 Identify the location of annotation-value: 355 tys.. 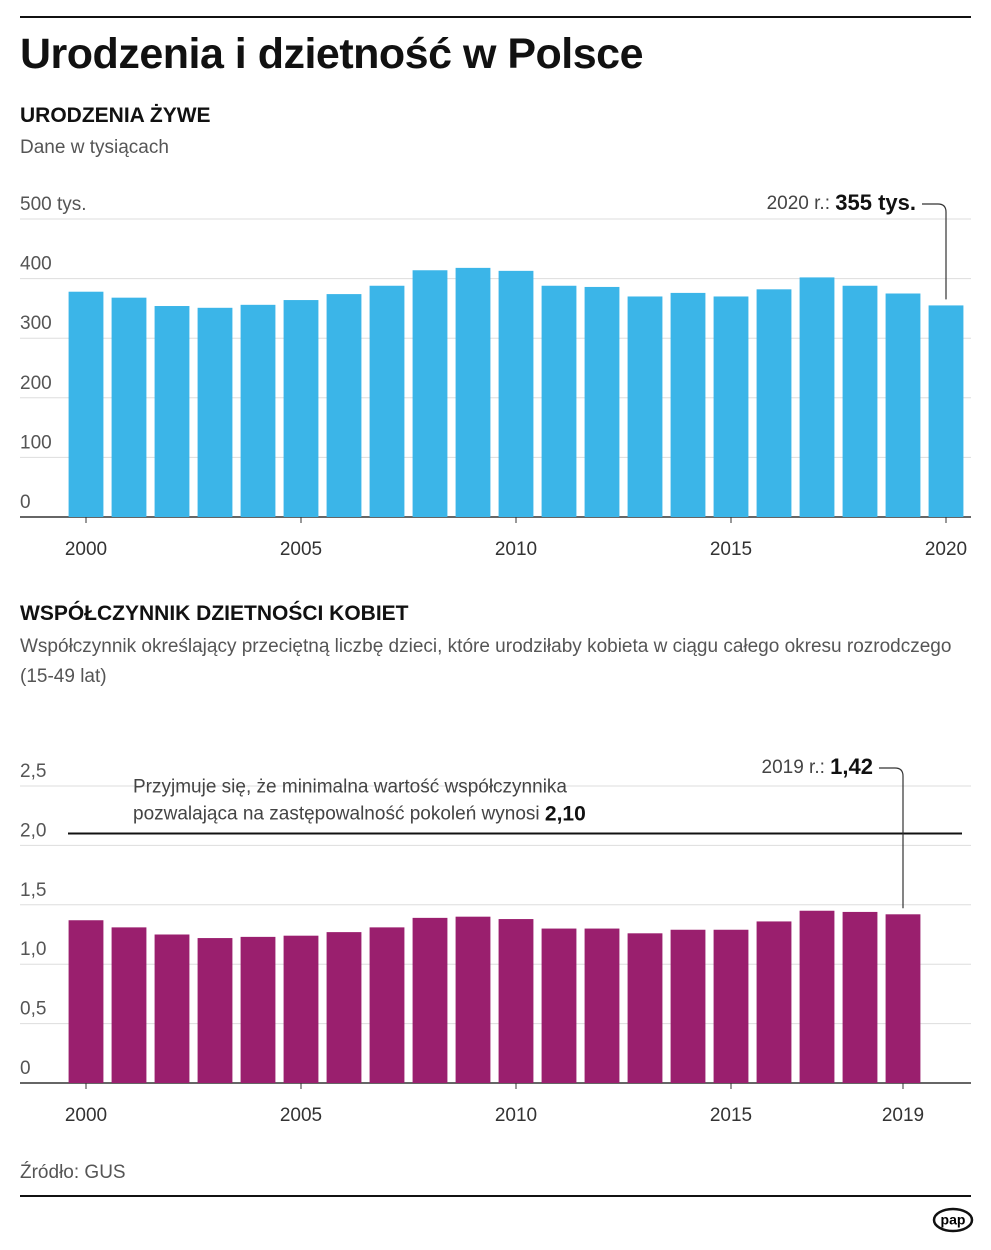
(875, 202).